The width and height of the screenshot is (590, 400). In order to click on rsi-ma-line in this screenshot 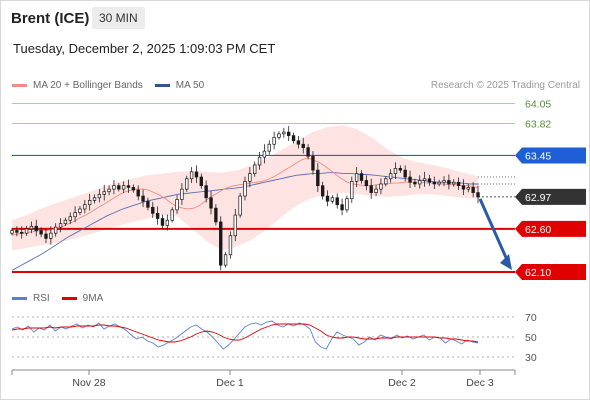, I will do `click(245, 333)`.